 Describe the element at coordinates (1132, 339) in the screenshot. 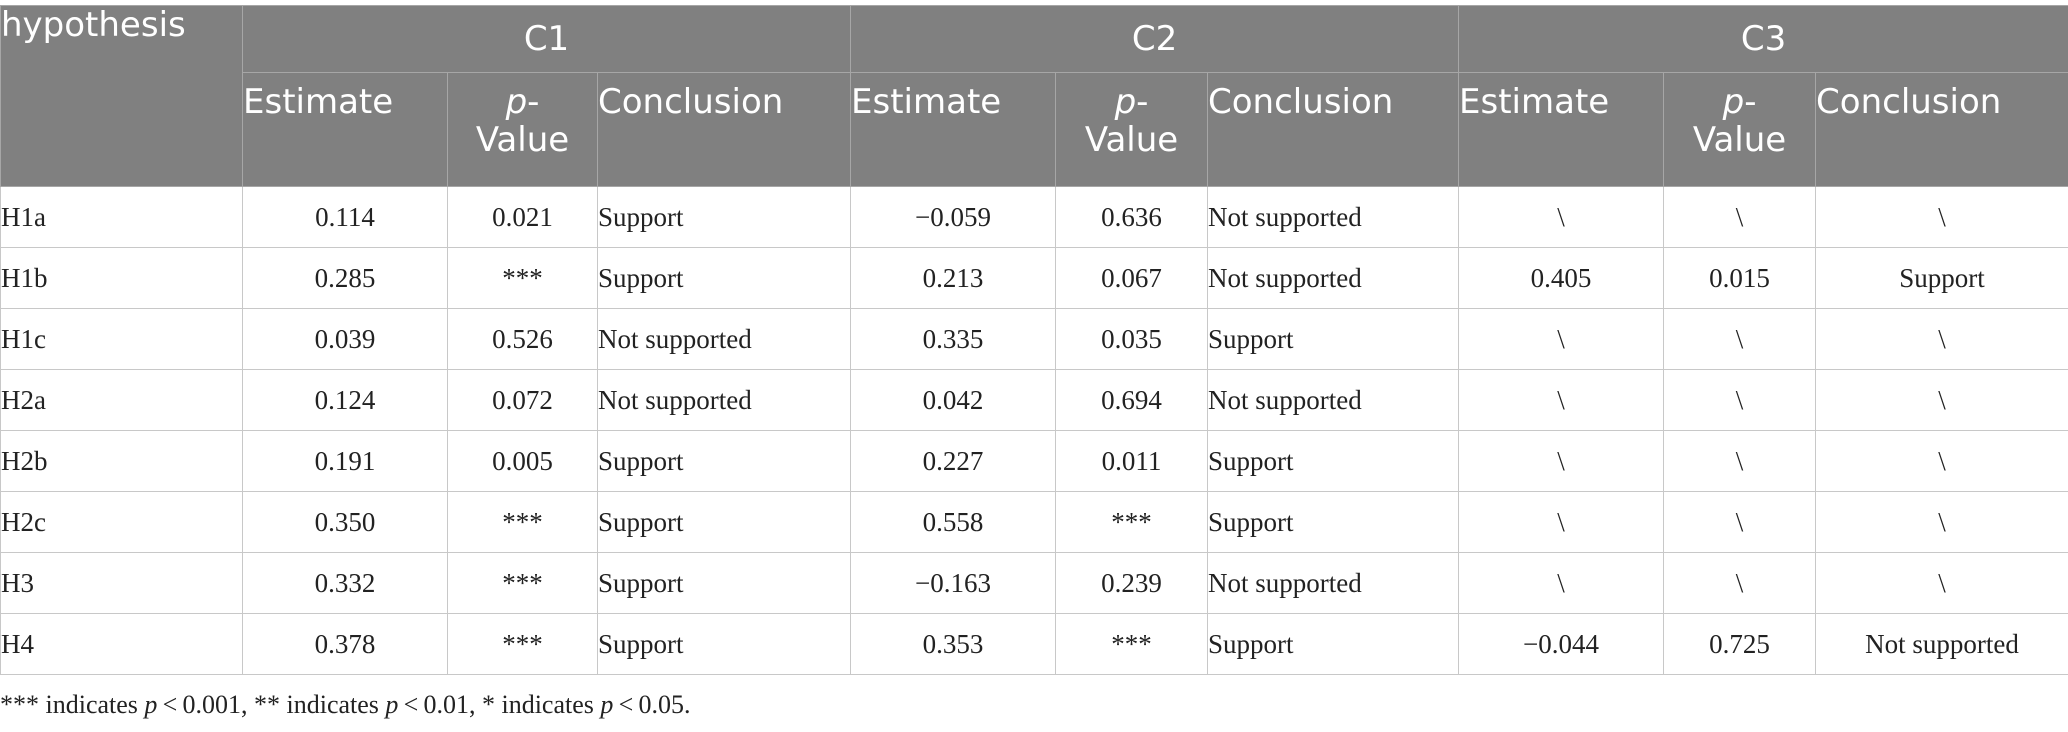

I see `c2-p-value-cell: 0.035` at that location.